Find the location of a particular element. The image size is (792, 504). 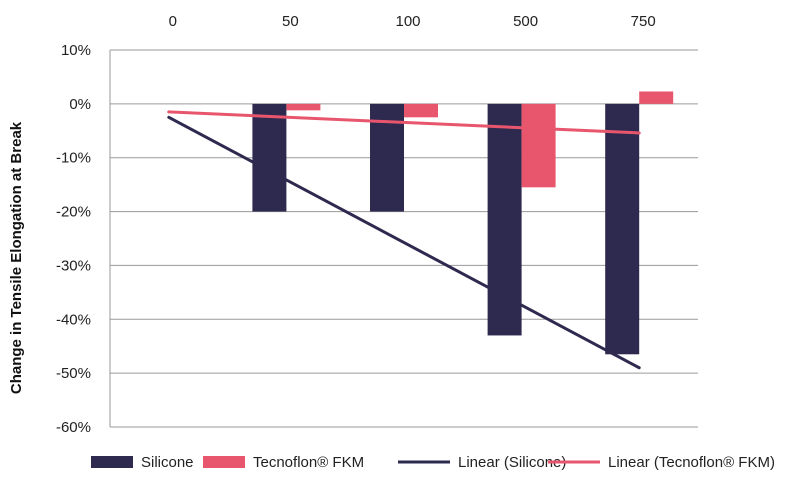

y-tick-label: -50% is located at coordinates (73, 373).